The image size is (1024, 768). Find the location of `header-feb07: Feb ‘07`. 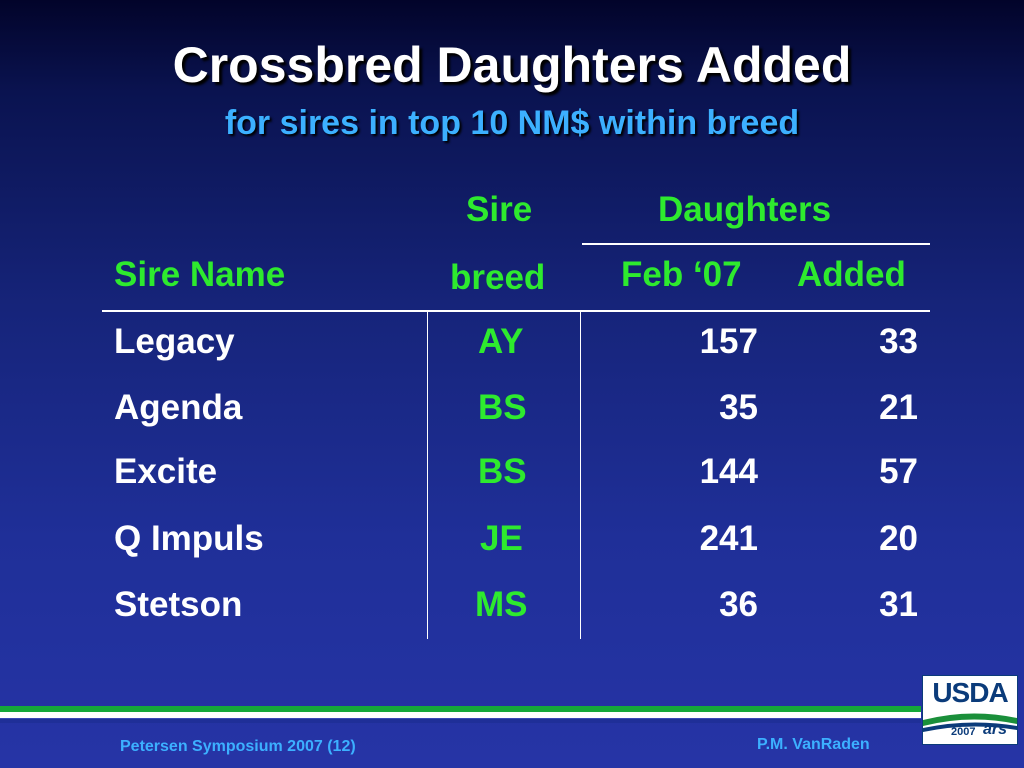

header-feb07: Feb ‘07 is located at coordinates (681, 274).